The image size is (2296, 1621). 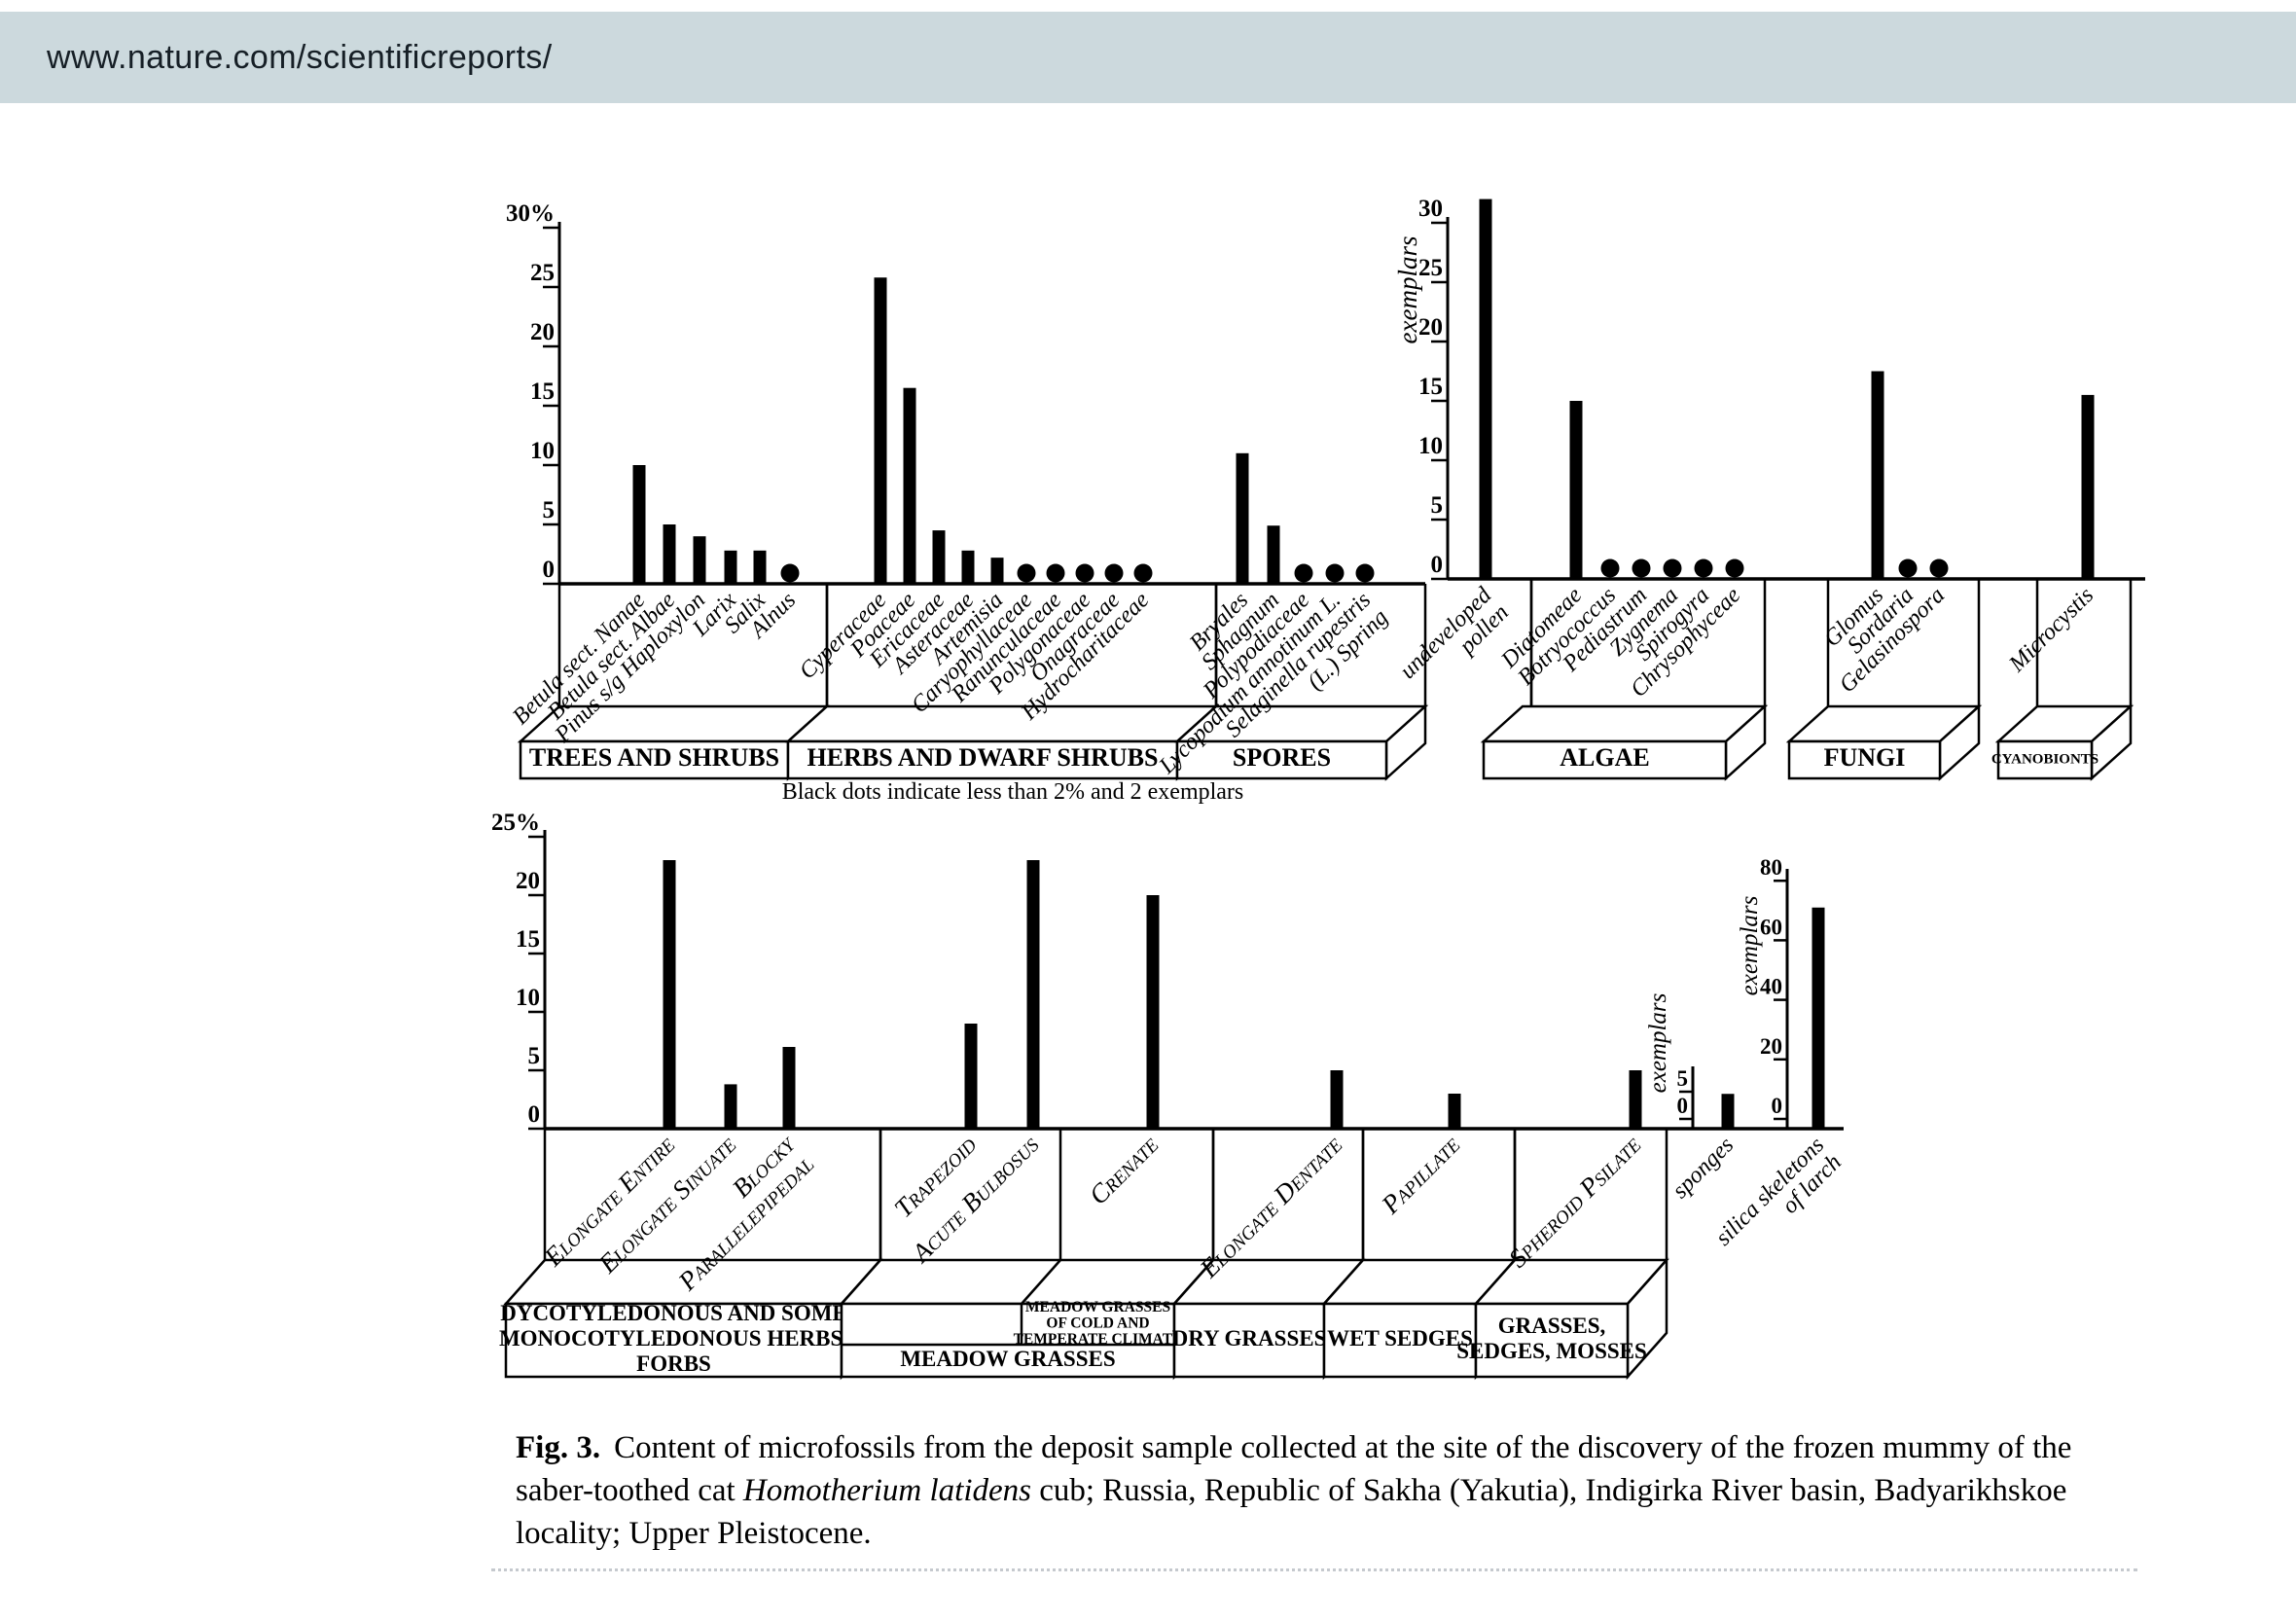 I want to click on group-label: ALGAE, so click(x=1604, y=758).